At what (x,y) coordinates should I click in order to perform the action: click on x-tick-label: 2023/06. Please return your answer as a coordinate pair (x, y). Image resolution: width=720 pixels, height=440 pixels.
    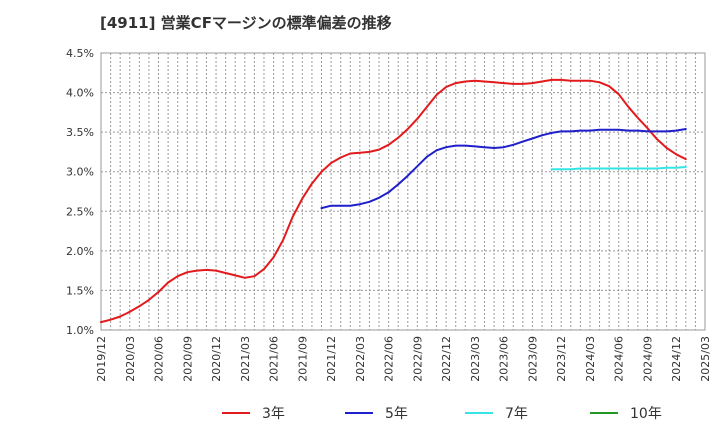
    Looking at the image, I should click on (504, 359).